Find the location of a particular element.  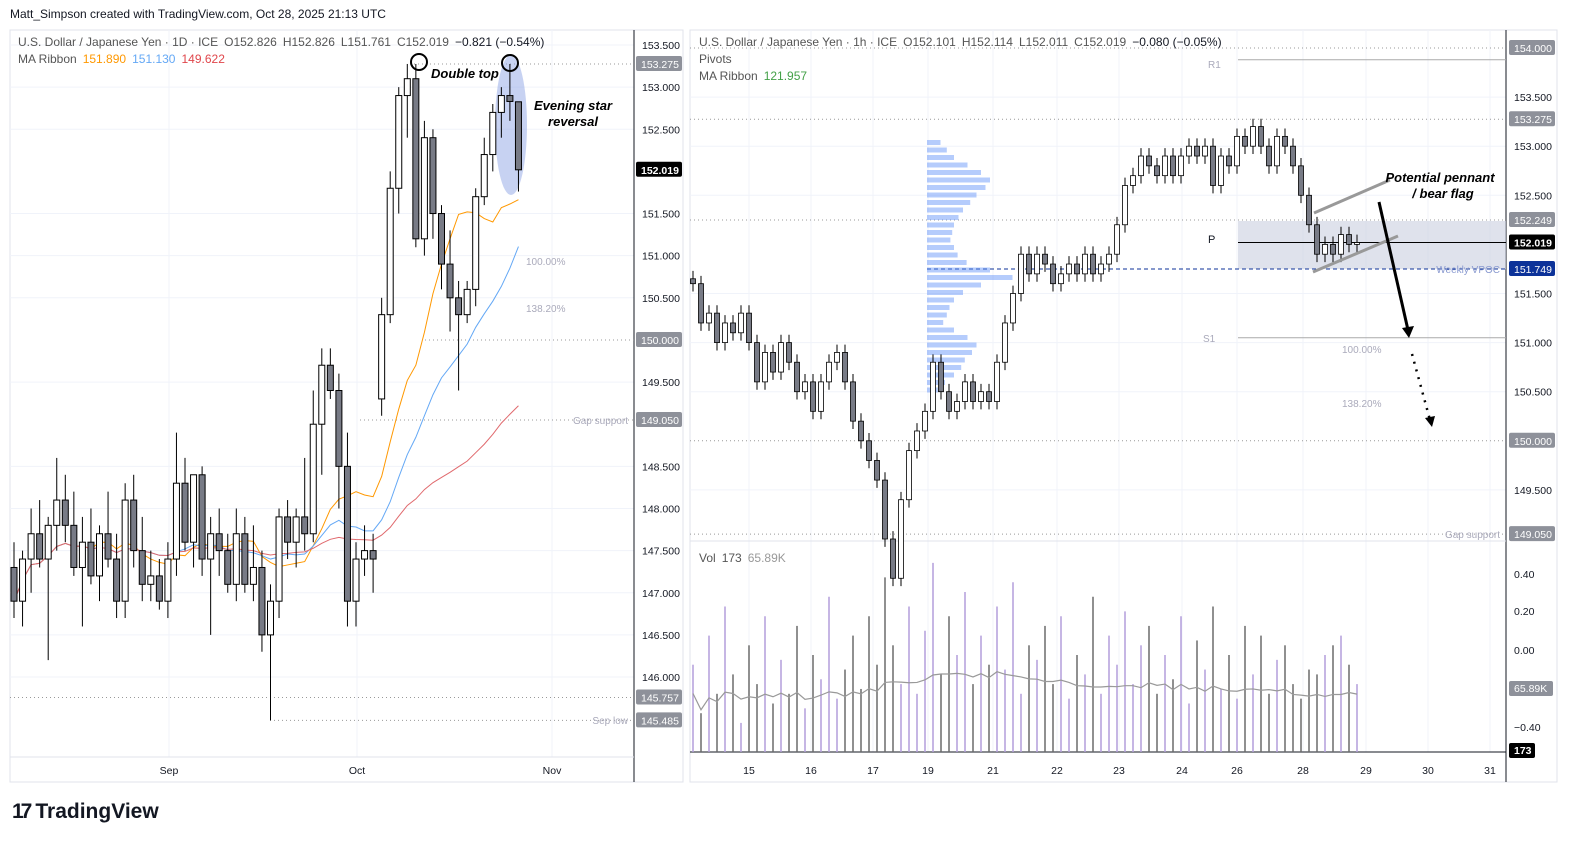

y-tick: 151.000 is located at coordinates (661, 257).